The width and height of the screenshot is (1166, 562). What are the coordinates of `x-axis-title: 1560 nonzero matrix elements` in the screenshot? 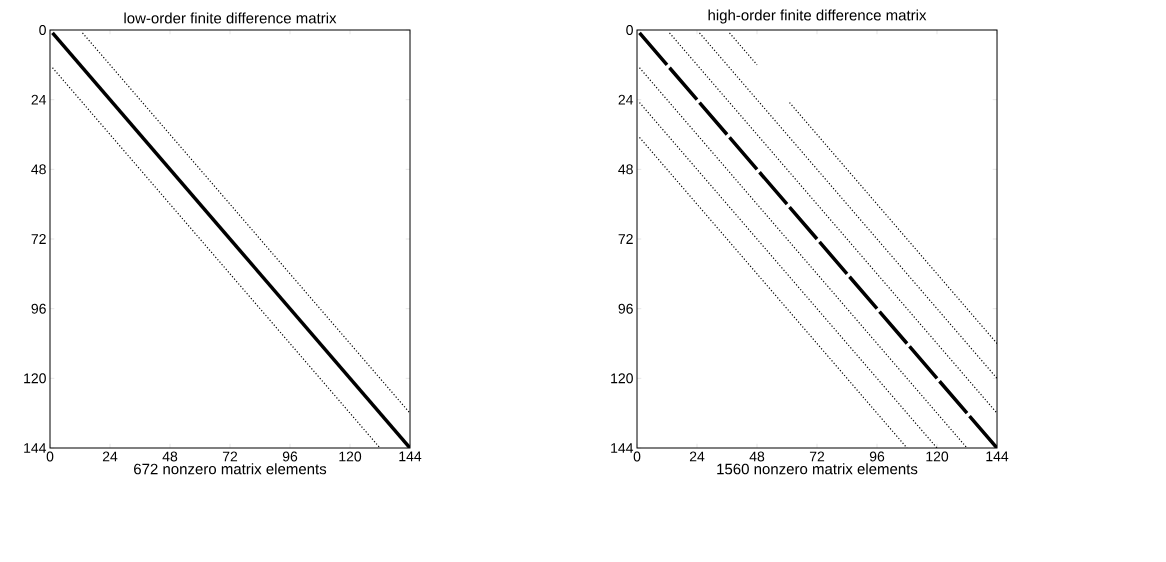 It's located at (817, 469).